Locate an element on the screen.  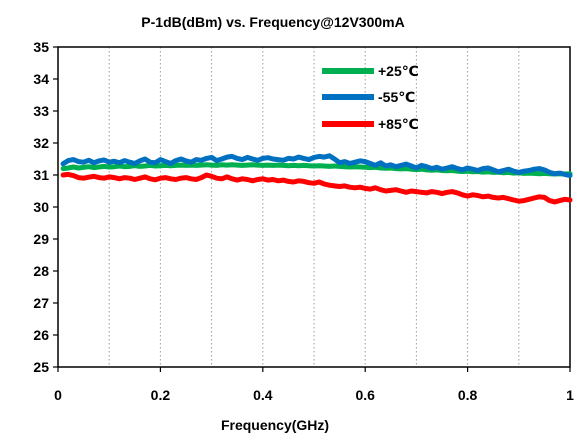
y-tick-label: 28 is located at coordinates (41, 271).